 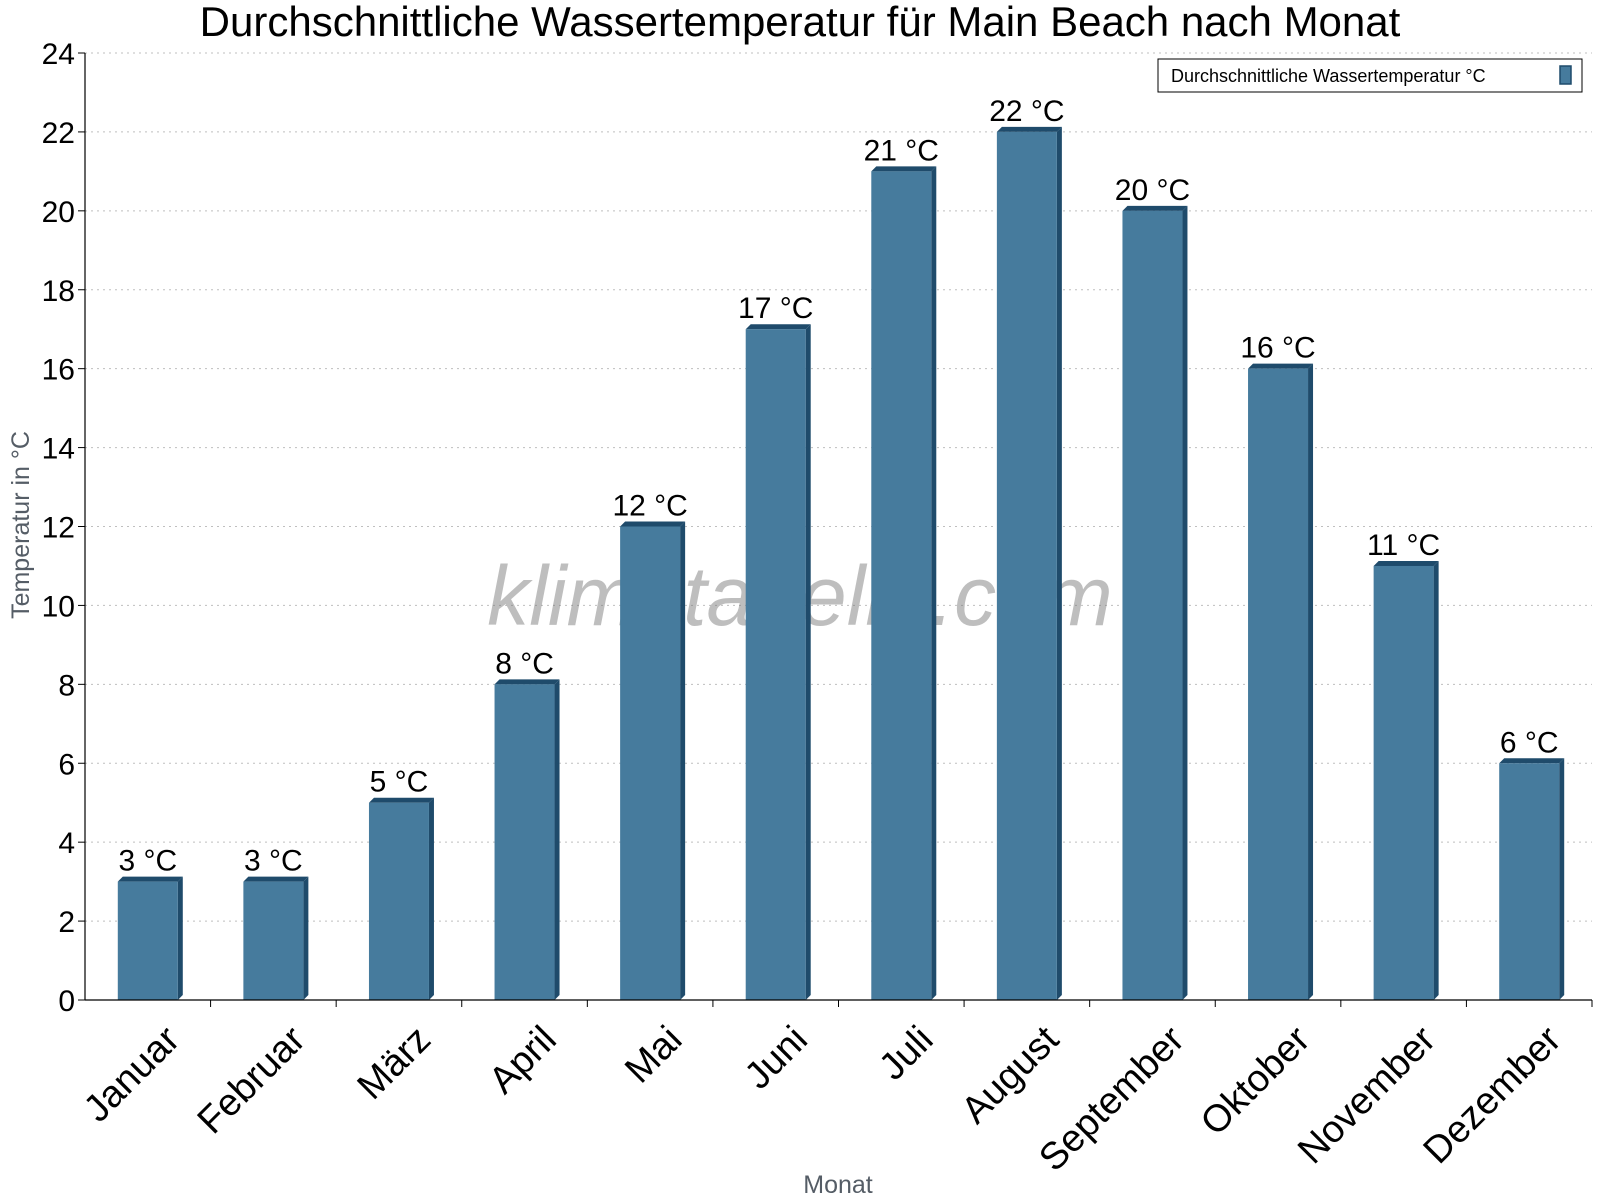 What do you see at coordinates (58, 449) in the screenshot?
I see `y-tick-label: 14` at bounding box center [58, 449].